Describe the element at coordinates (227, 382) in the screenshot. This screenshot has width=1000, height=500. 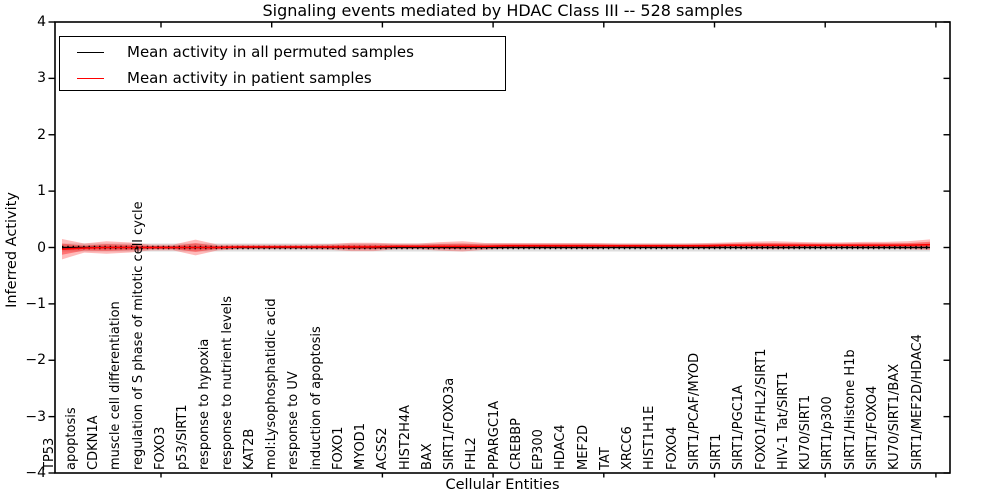
I see `x-tick-label: response to nutrient levels` at that location.